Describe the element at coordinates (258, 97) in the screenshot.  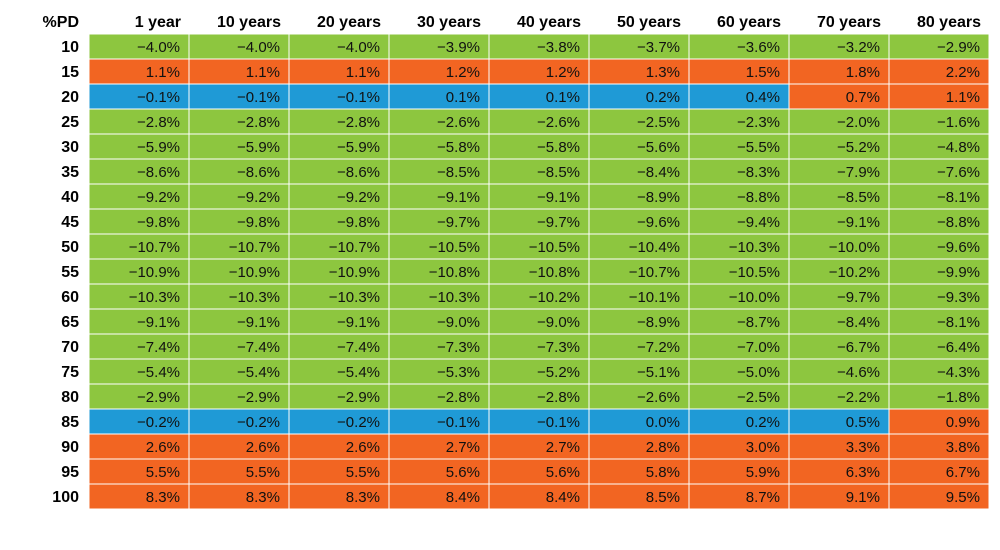
I see `cell-value: −0.1%` at that location.